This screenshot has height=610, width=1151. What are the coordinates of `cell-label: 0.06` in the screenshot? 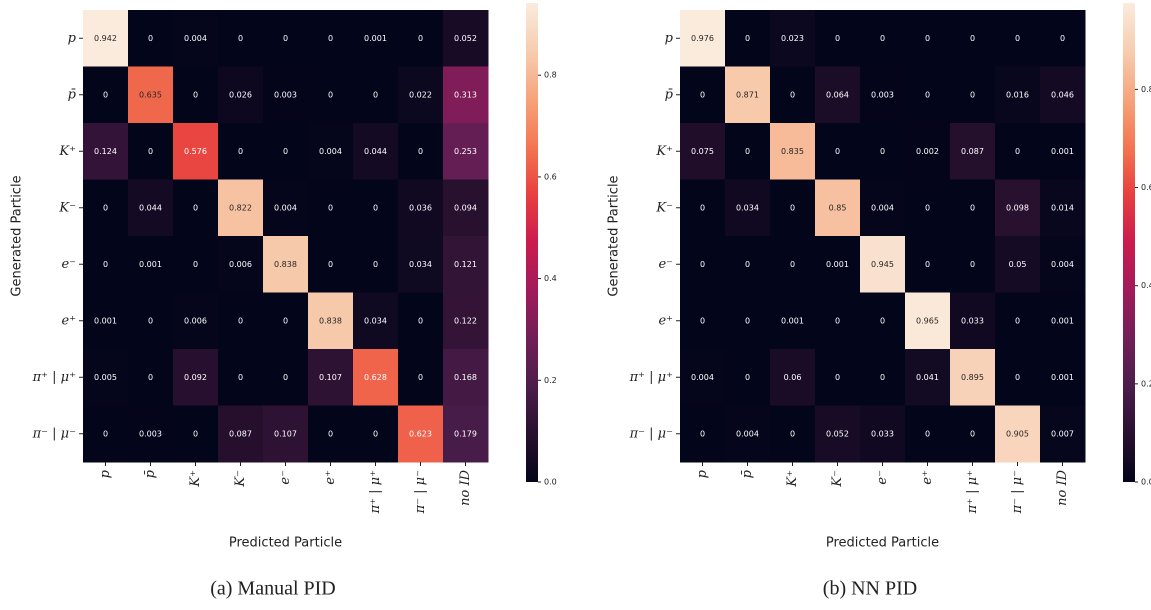 It's located at (793, 377).